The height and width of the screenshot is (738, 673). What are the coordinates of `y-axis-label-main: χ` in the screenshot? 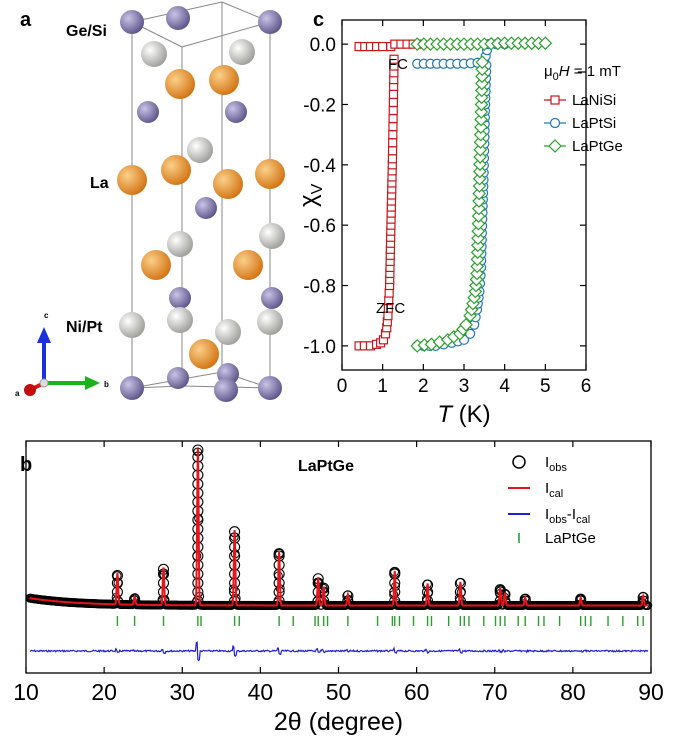 It's located at (308, 200).